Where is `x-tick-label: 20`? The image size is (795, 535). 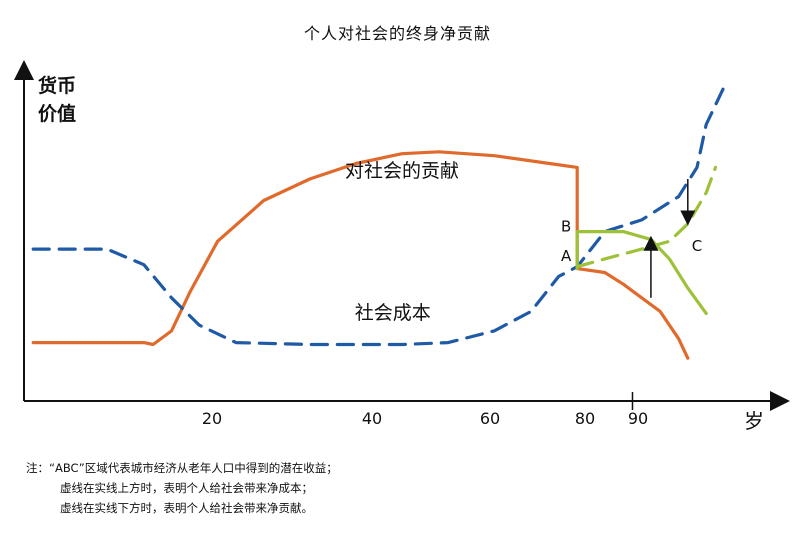 x-tick-label: 20 is located at coordinates (212, 418).